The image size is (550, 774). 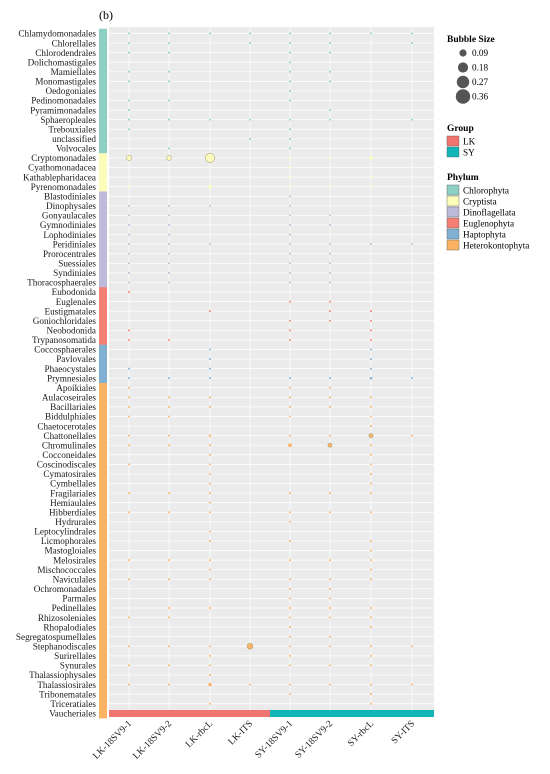 I want to click on bubble-sy-18sv9-1-trypanosomatida, so click(x=290, y=339).